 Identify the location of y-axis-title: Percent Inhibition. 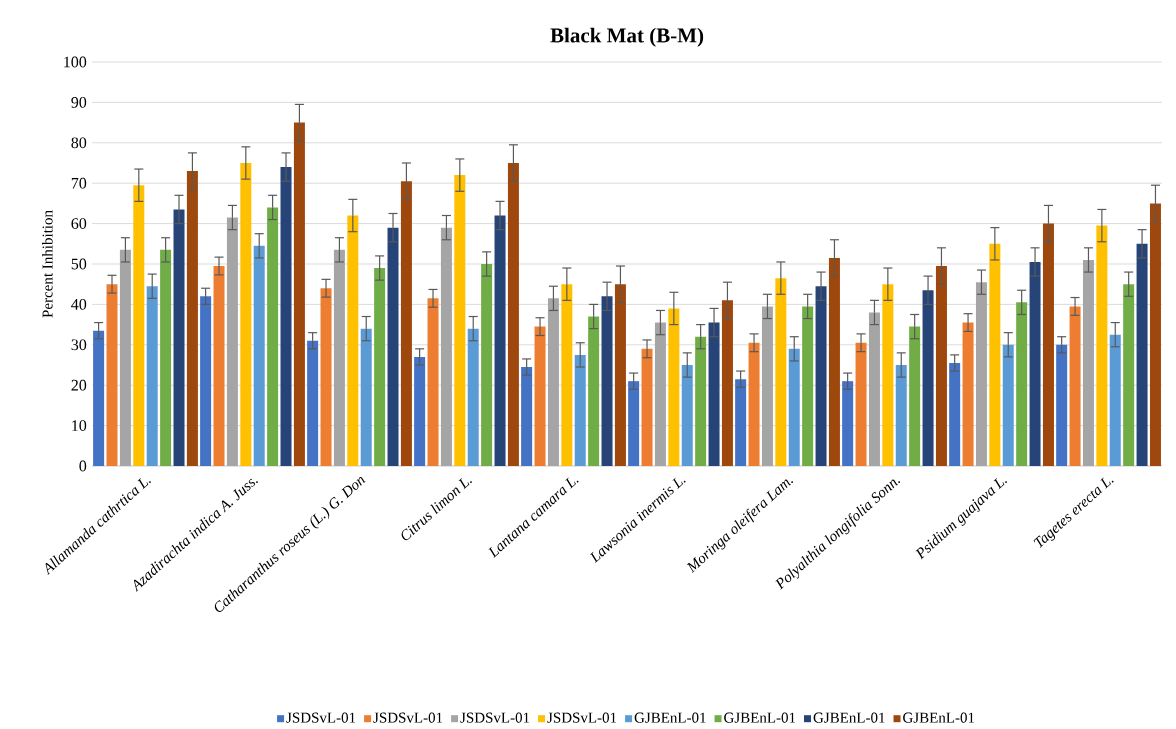
(47, 264).